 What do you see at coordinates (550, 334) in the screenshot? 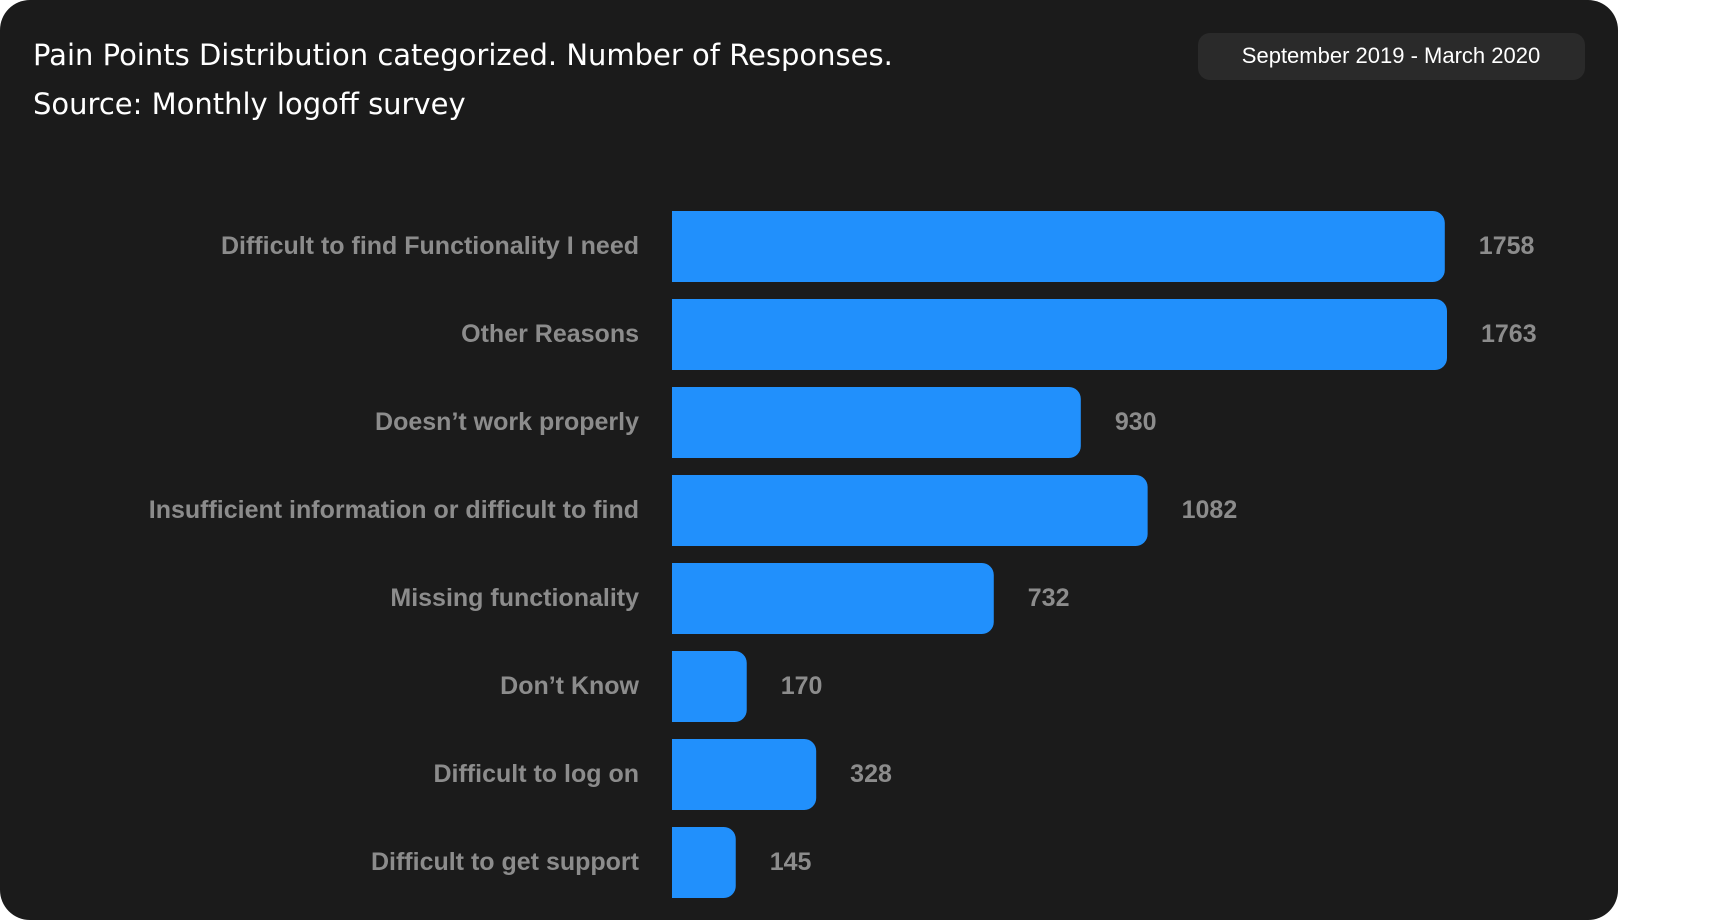
I see `category-label: Other Reasons` at bounding box center [550, 334].